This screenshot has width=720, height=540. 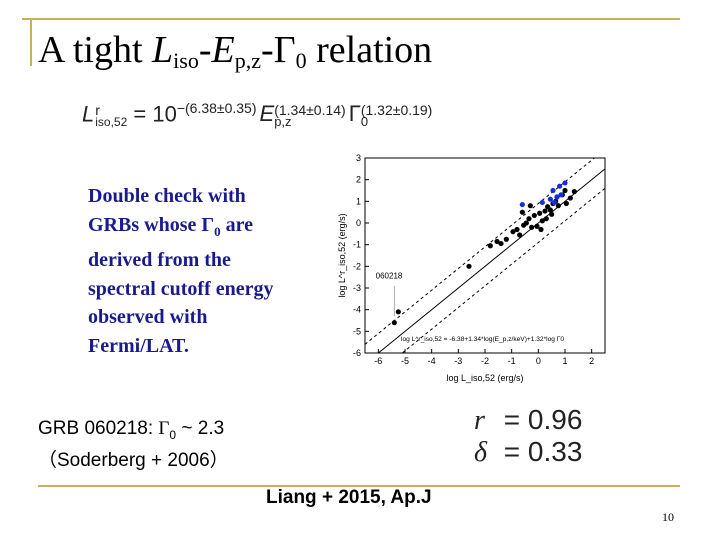 I want to click on page-title: A tight Liso-Ep,z-Γ0 relation, so click(x=235, y=51).